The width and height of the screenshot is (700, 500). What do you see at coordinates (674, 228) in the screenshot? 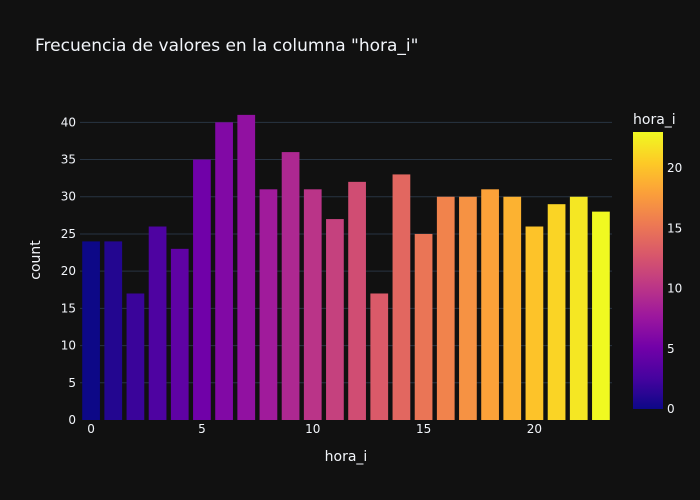
I see `colorbar-tick-label: 15` at bounding box center [674, 228].